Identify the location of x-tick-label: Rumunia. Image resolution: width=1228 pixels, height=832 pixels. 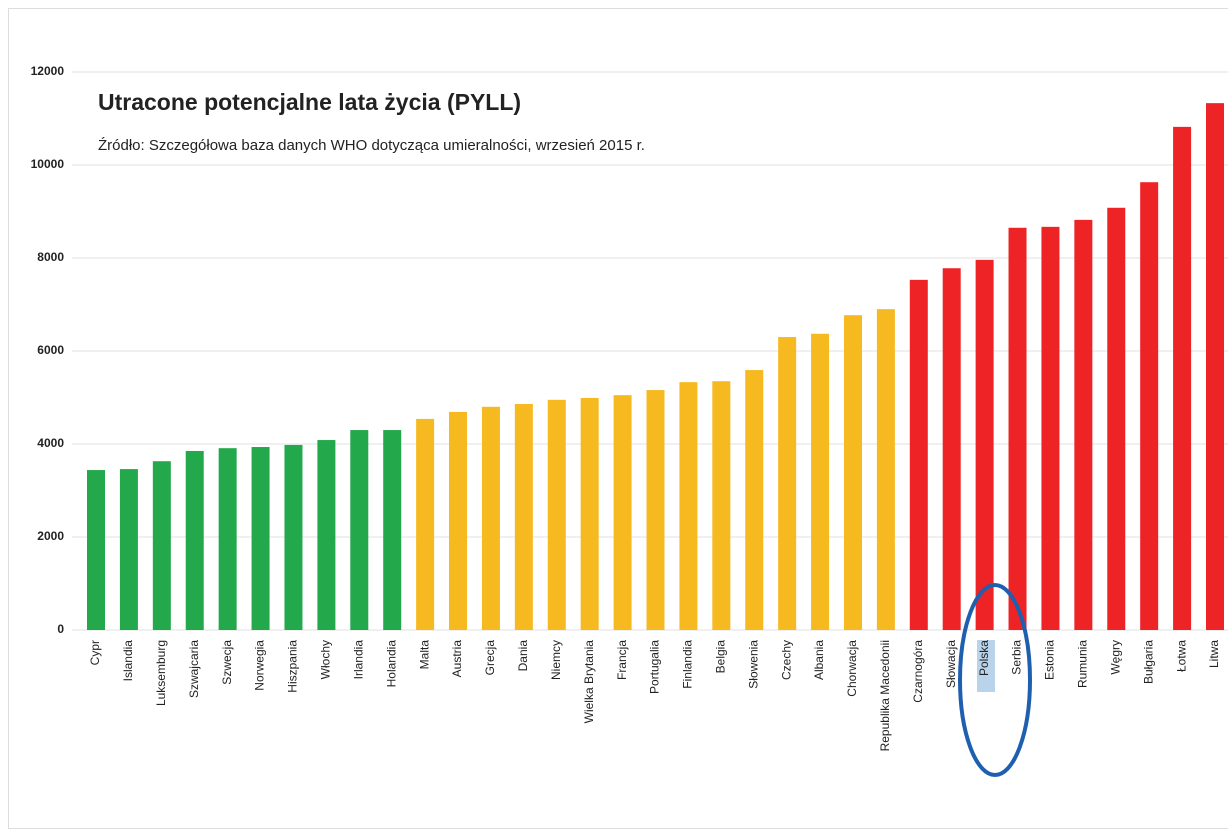
(1083, 664).